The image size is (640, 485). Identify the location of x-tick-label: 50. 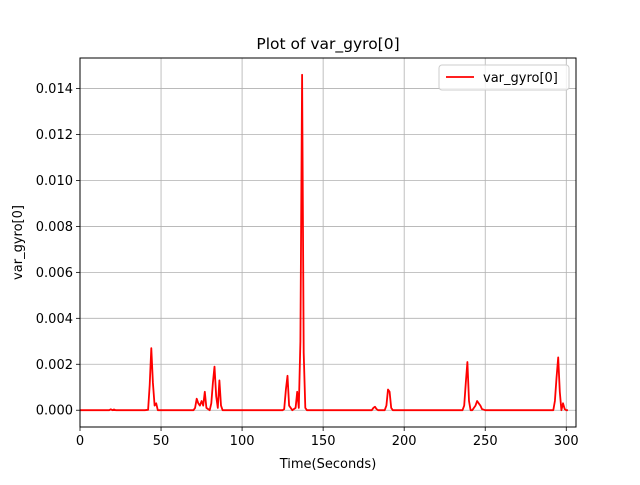
(161, 441).